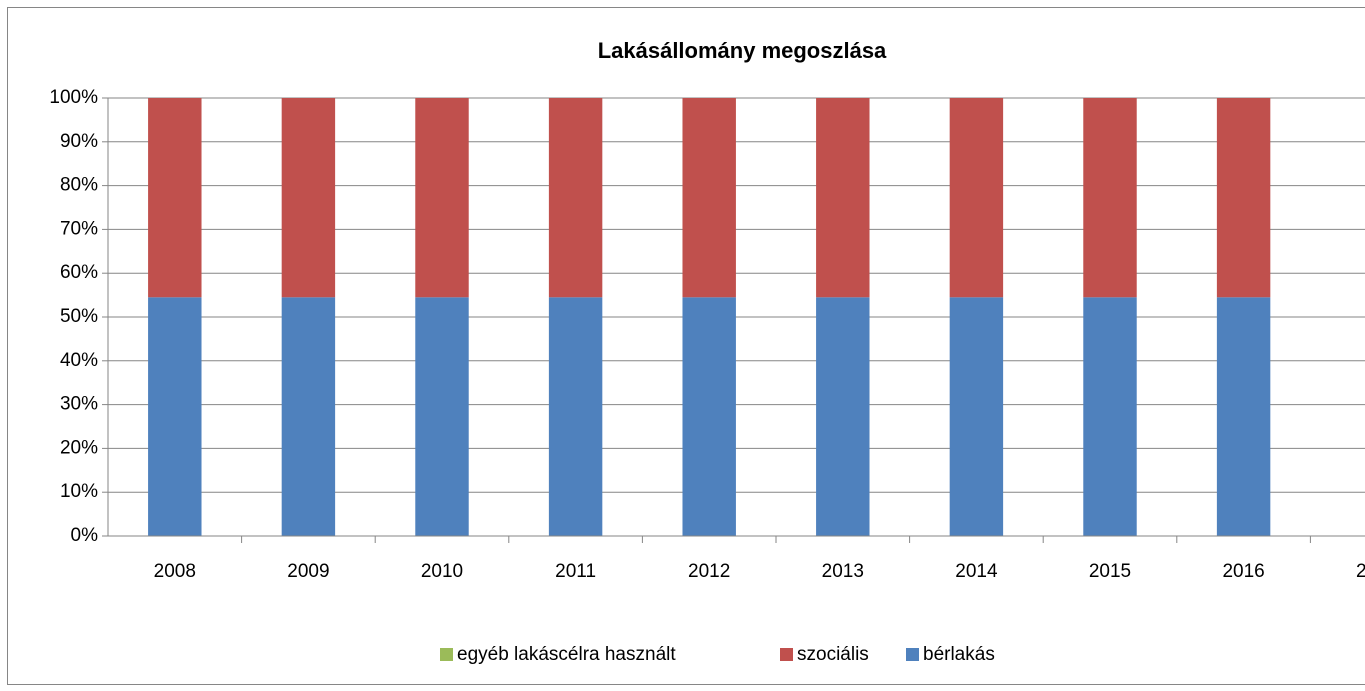 This screenshot has height=691, width=1365. What do you see at coordinates (79, 272) in the screenshot?
I see `y-tick-label: 60%` at bounding box center [79, 272].